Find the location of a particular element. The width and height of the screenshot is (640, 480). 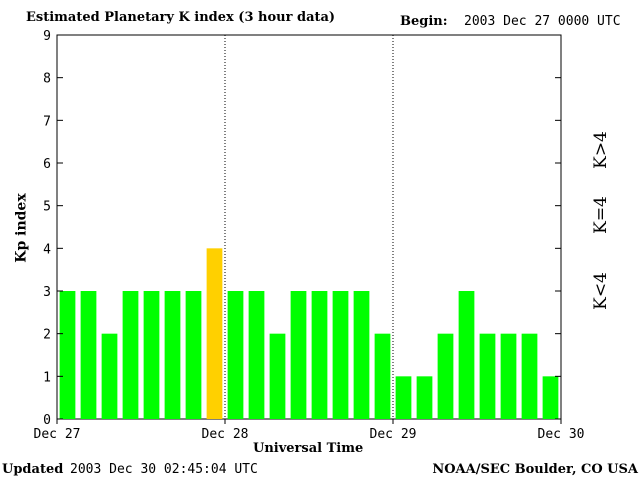

y-tick-label: 5 is located at coordinates (47, 207).